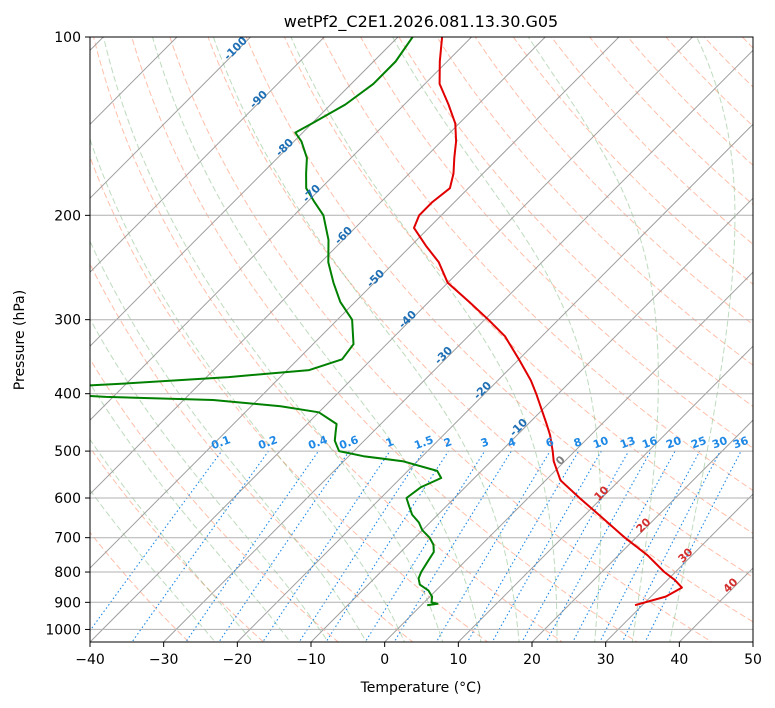 This screenshot has width=775, height=708. I want to click on mixing-ratio-label: 16, so click(649, 443).